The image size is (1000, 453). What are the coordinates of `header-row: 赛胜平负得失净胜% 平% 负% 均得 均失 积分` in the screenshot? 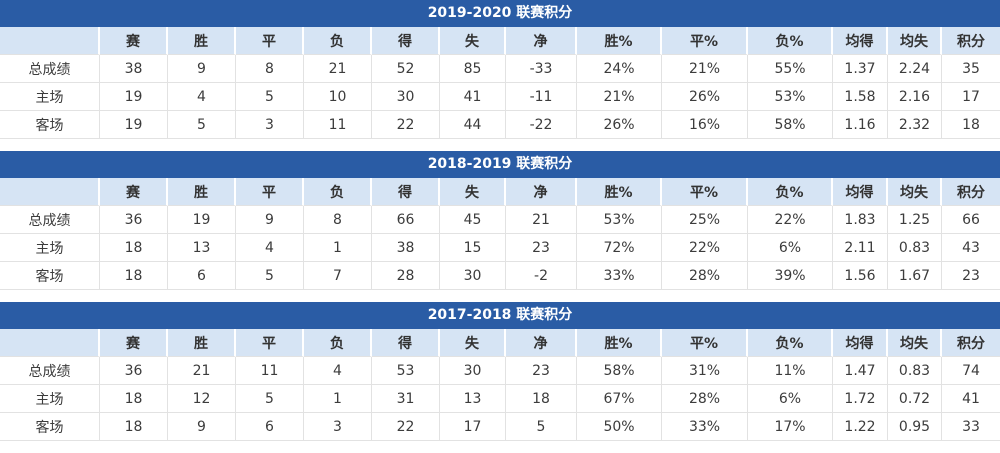 It's located at (500, 41).